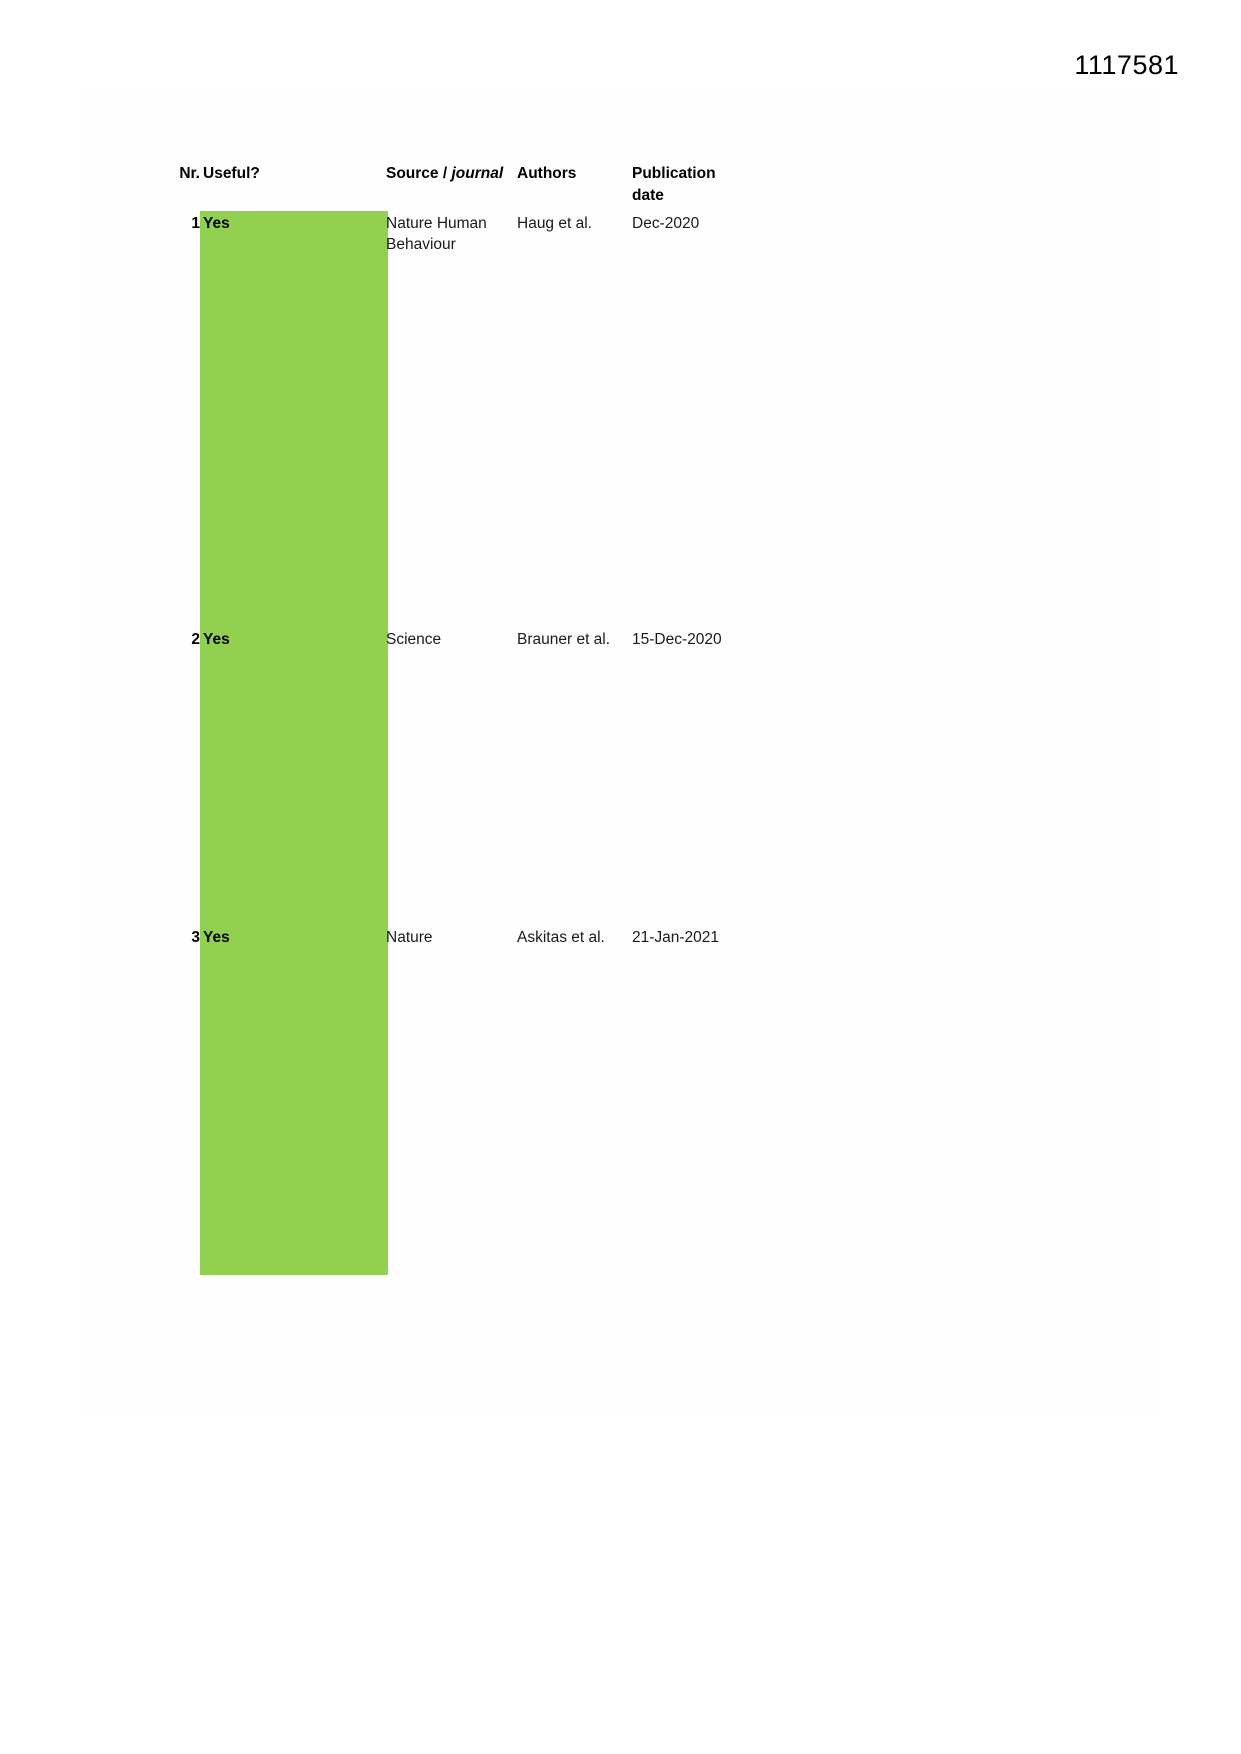  Describe the element at coordinates (294, 743) in the screenshot. I see `useful-column-highlight` at that location.